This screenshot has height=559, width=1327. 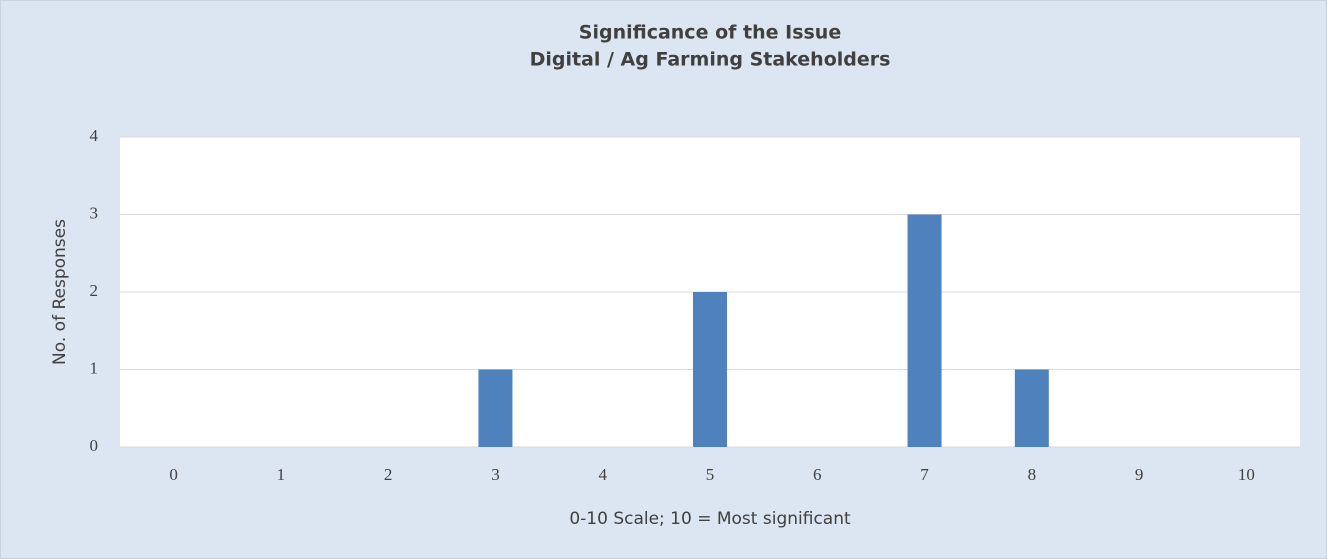 What do you see at coordinates (1246, 474) in the screenshot?
I see `x-tick-label: 10` at bounding box center [1246, 474].